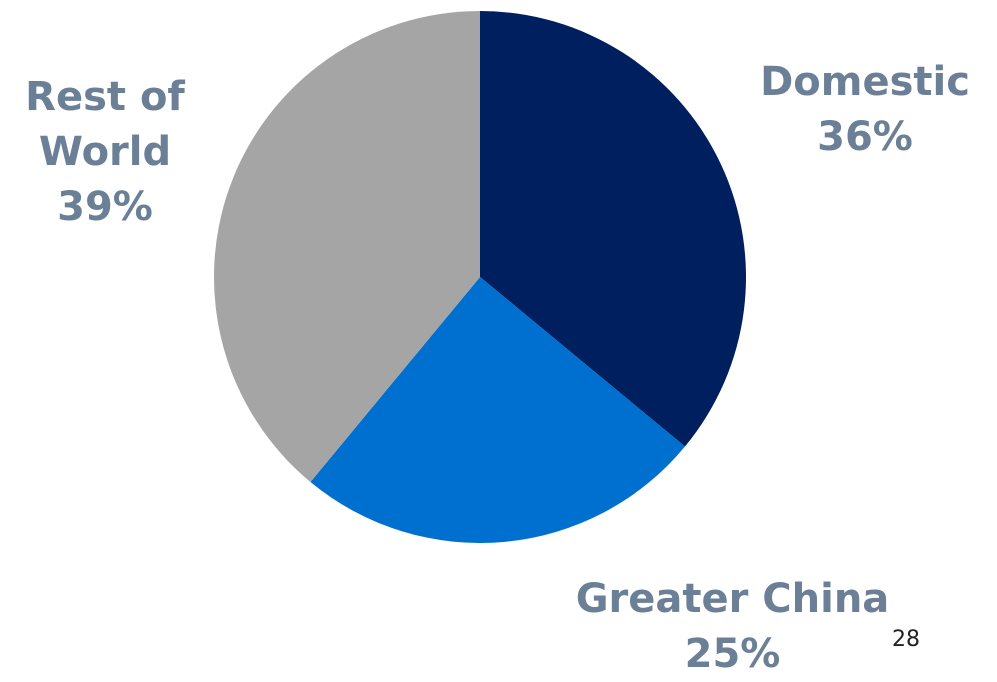 Image resolution: width=997 pixels, height=682 pixels. What do you see at coordinates (865, 137) in the screenshot?
I see `domestic-percent: 36%` at bounding box center [865, 137].